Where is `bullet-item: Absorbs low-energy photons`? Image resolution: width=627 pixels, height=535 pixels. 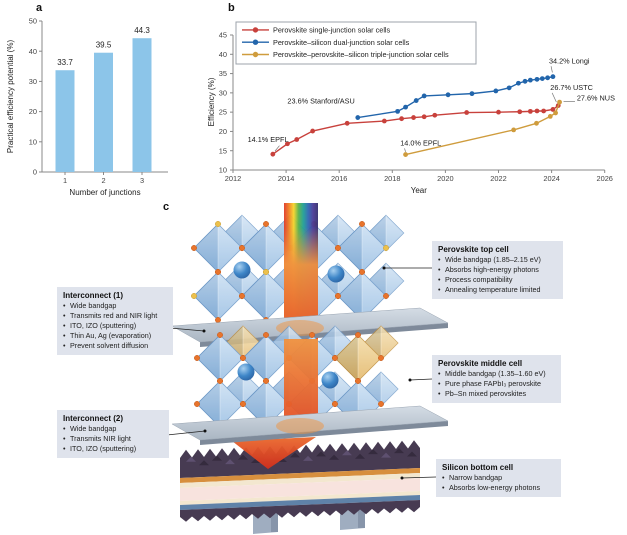
bullet-item: Absorbs low-energy photons is located at coordinates (498, 488).